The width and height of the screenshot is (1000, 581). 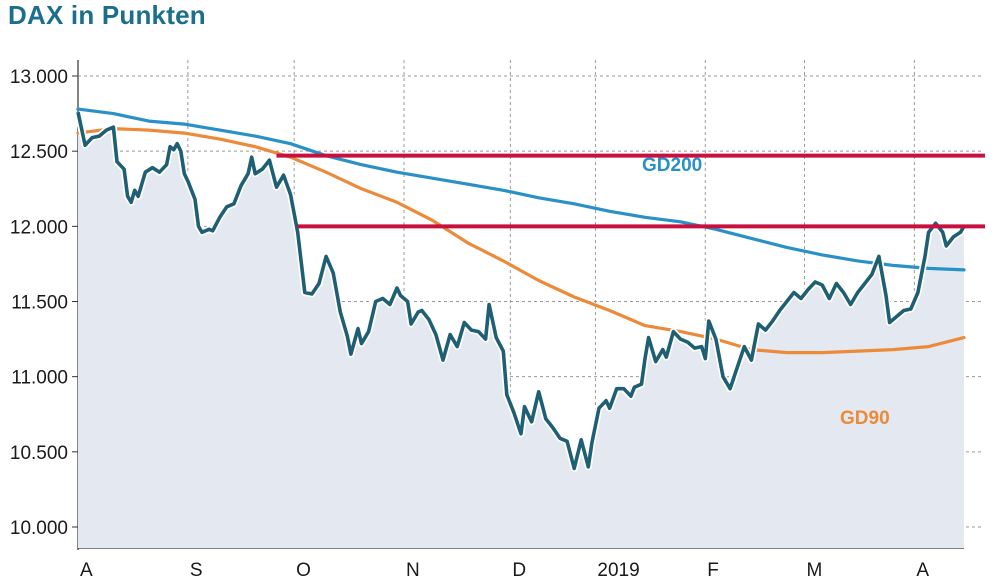 I want to click on y-tick-label: 11.500, so click(x=39, y=303).